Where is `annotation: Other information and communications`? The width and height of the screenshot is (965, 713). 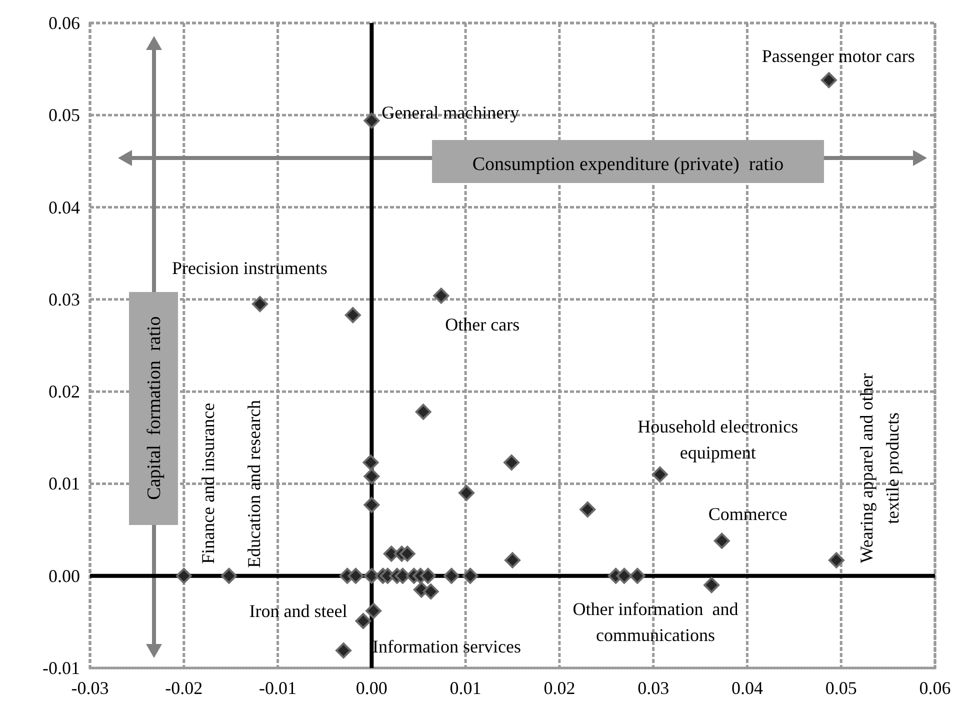
annotation: Other information and communications is located at coordinates (655, 622).